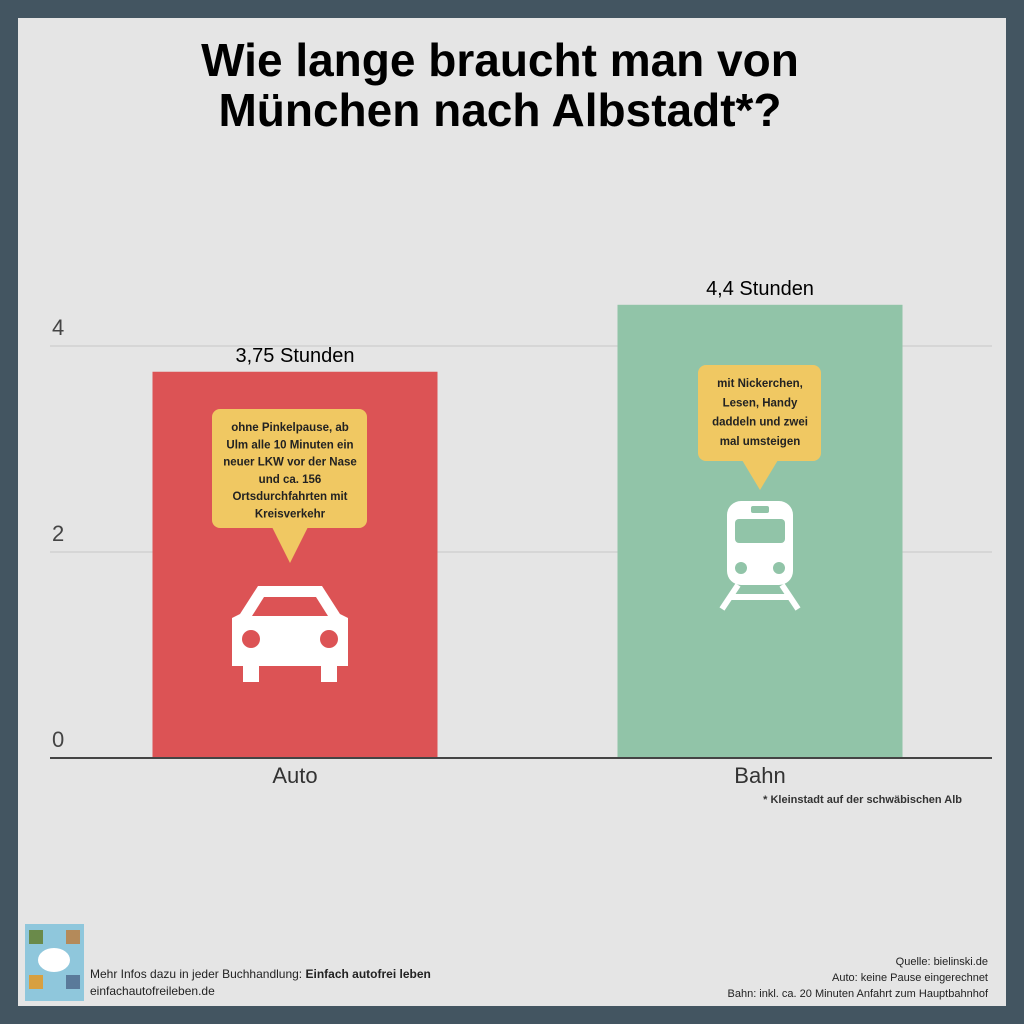 The height and width of the screenshot is (1024, 1024). I want to click on train-sign, so click(760, 509).